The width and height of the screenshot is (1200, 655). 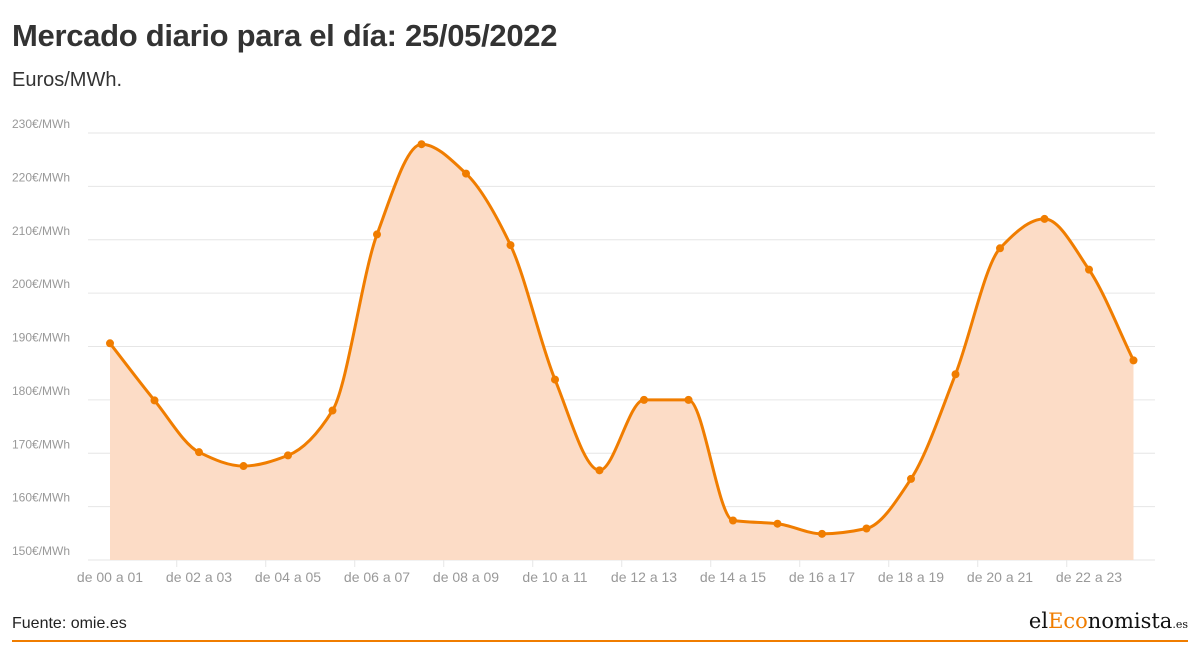 What do you see at coordinates (1130, 621) in the screenshot?
I see `logo-part-nomista: nomista` at bounding box center [1130, 621].